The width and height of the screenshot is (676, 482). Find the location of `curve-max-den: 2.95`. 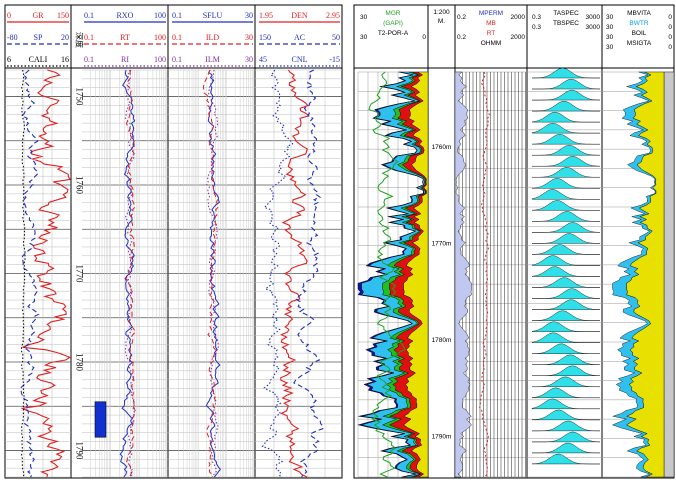

curve-max-den: 2.95 is located at coordinates (333, 15).